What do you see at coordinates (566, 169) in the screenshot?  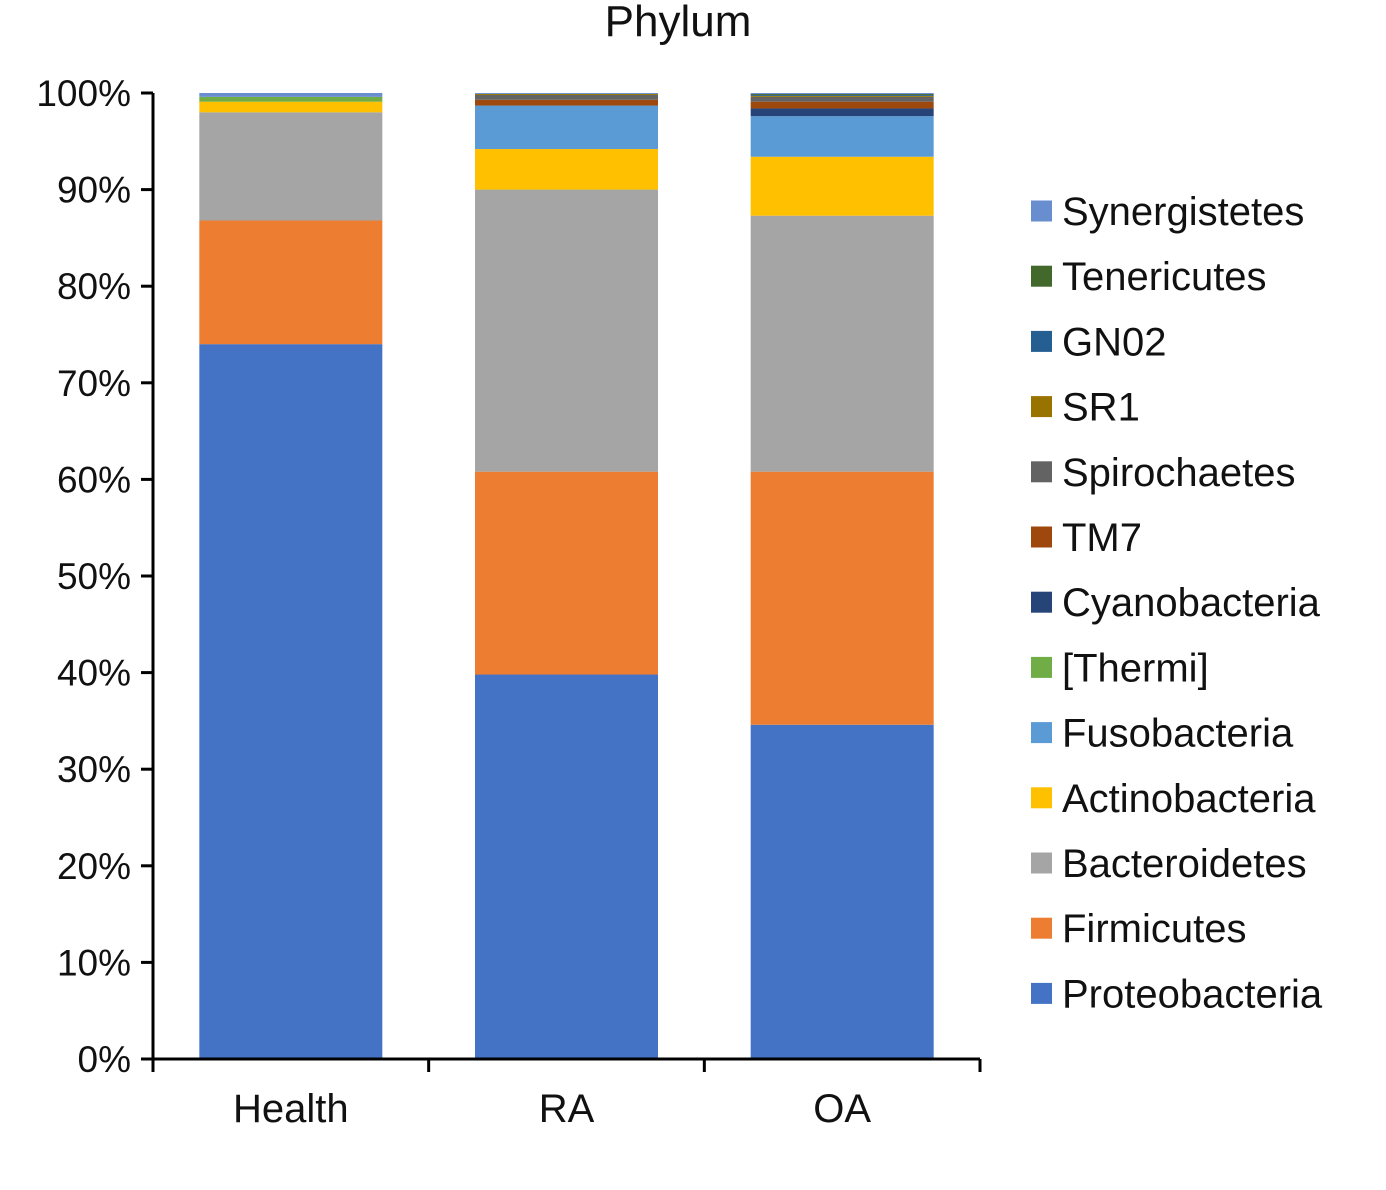 I see `bar-segment-ra-actinobacteria` at bounding box center [566, 169].